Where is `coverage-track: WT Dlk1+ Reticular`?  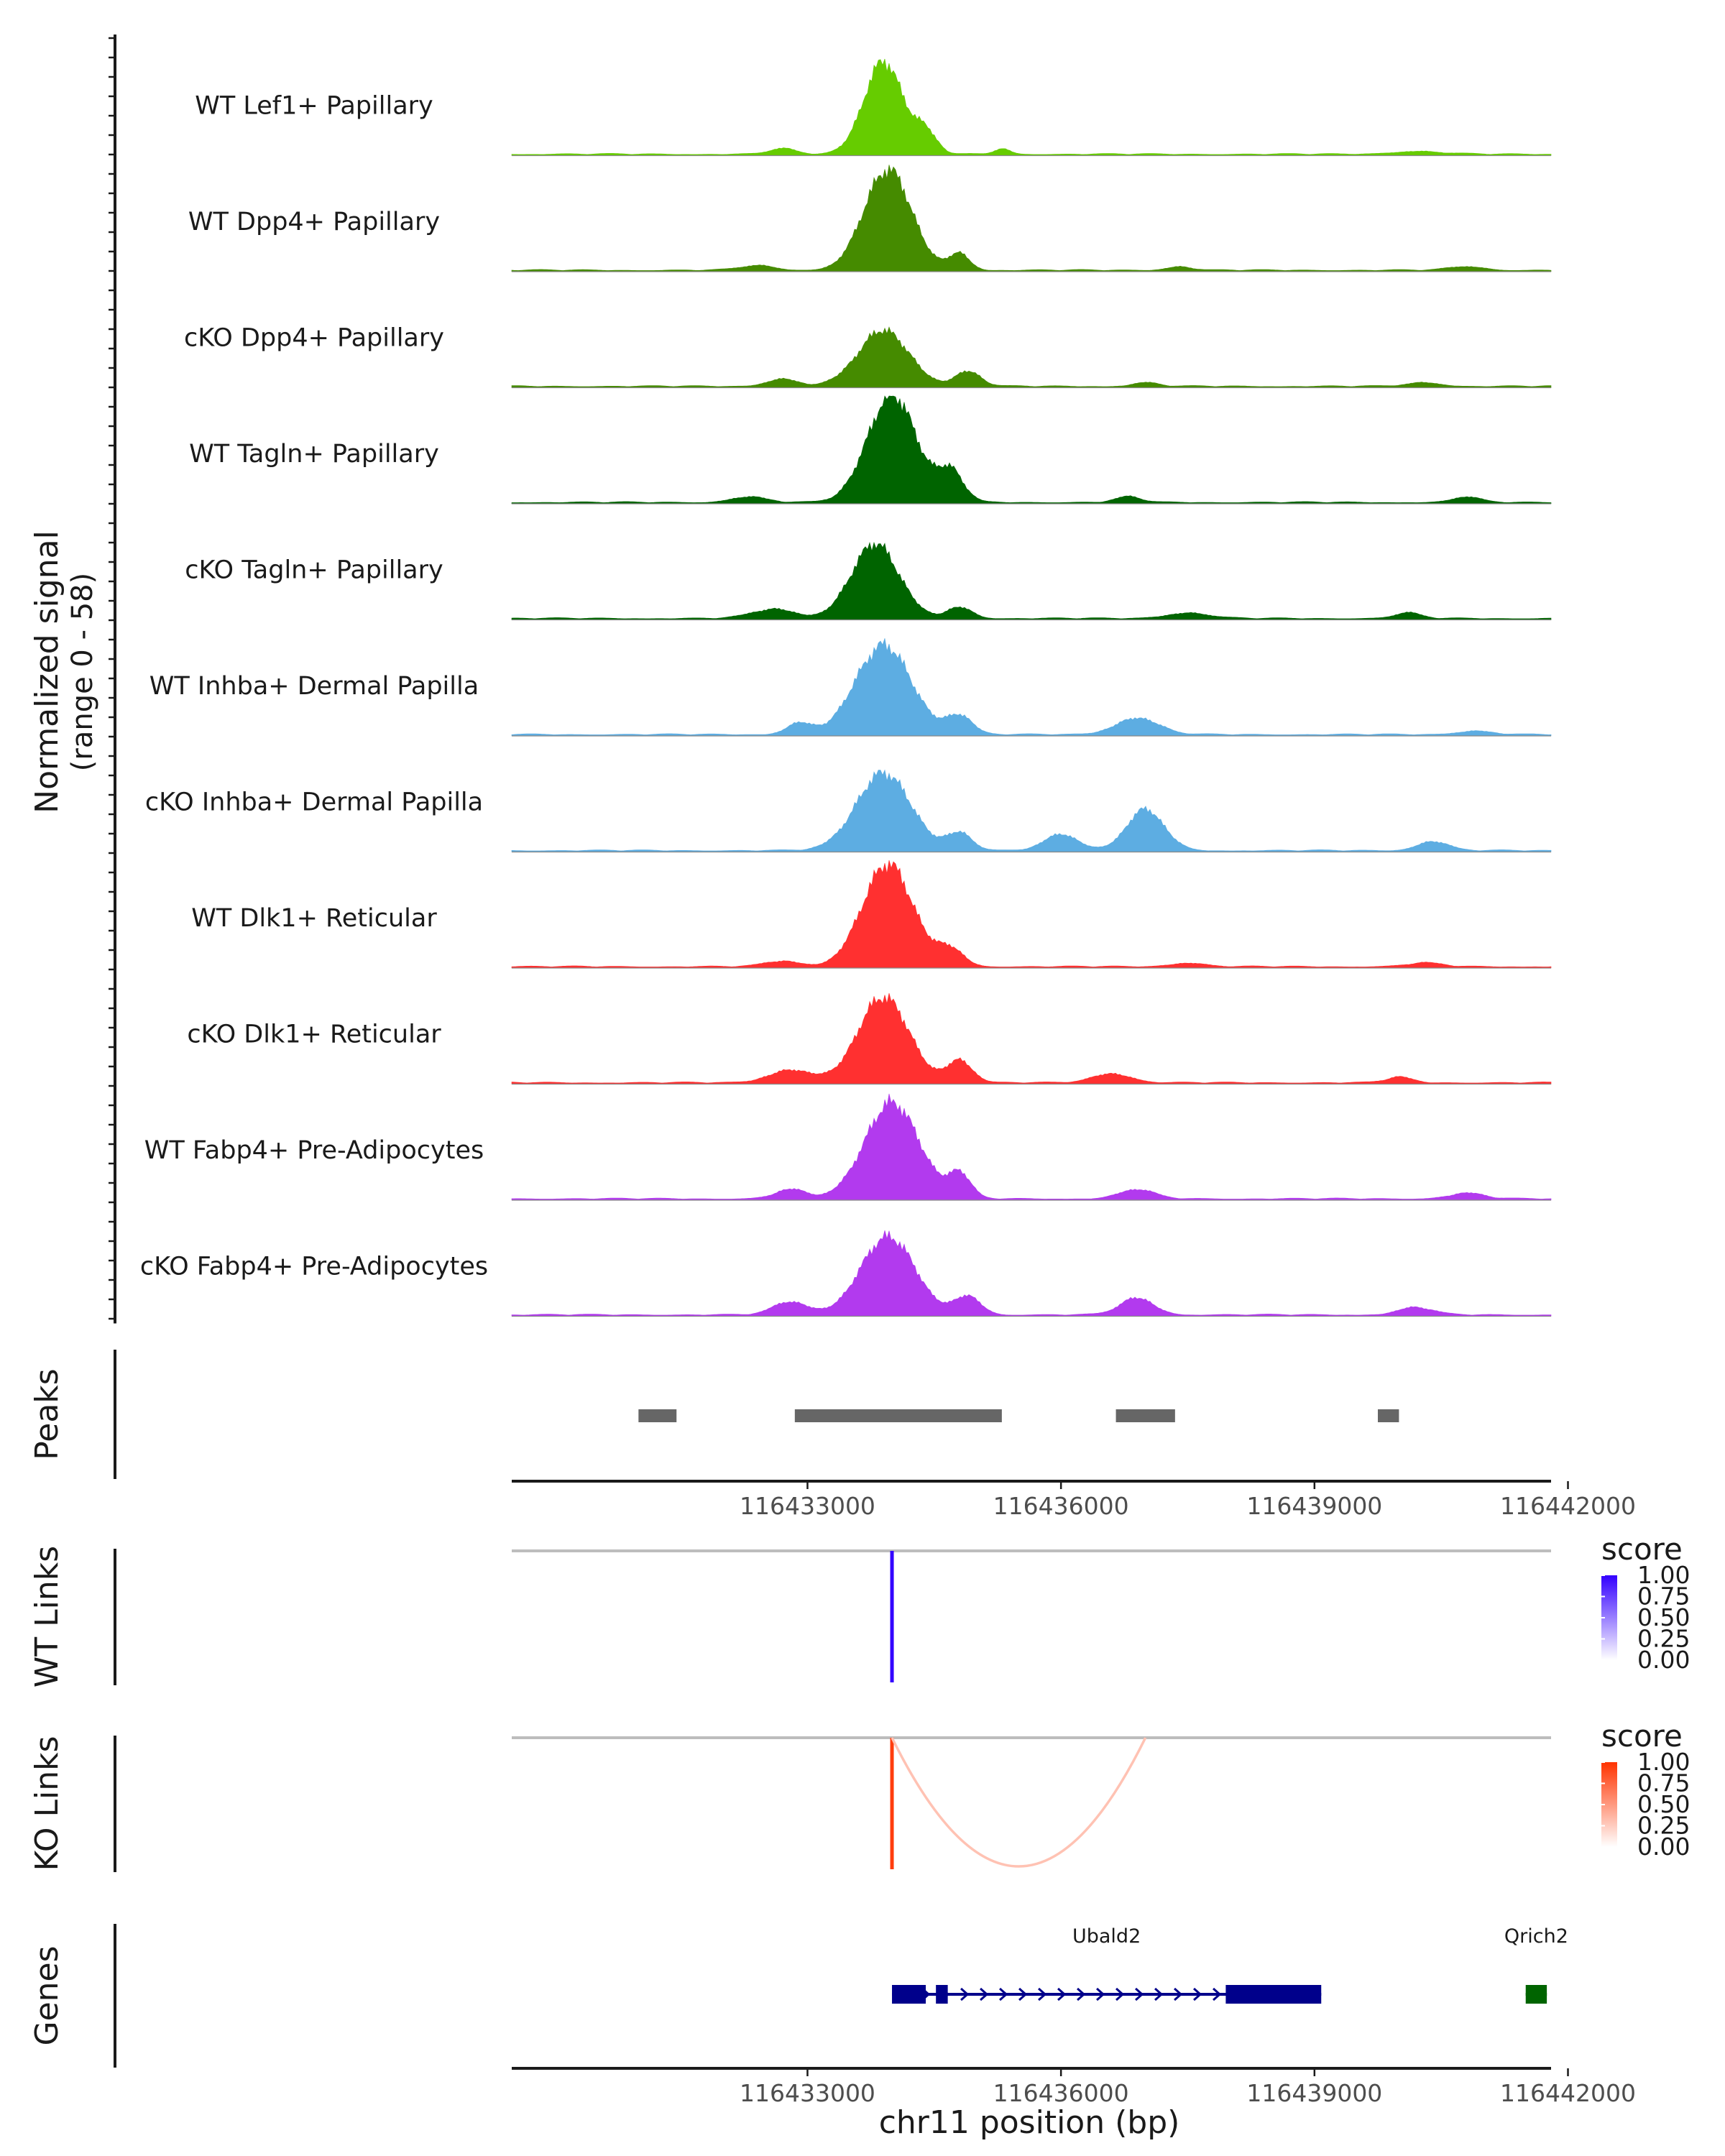 coverage-track: WT Dlk1+ Reticular is located at coordinates (871, 914).